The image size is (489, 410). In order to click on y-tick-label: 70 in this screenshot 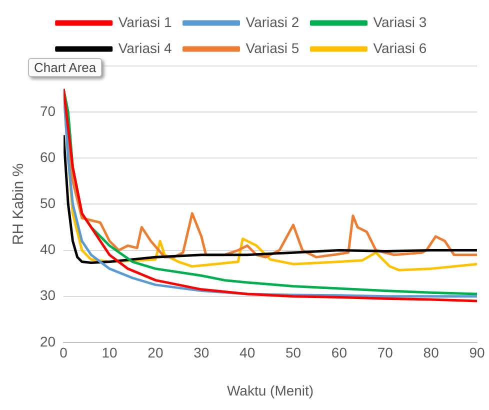, I will do `click(48, 110)`.